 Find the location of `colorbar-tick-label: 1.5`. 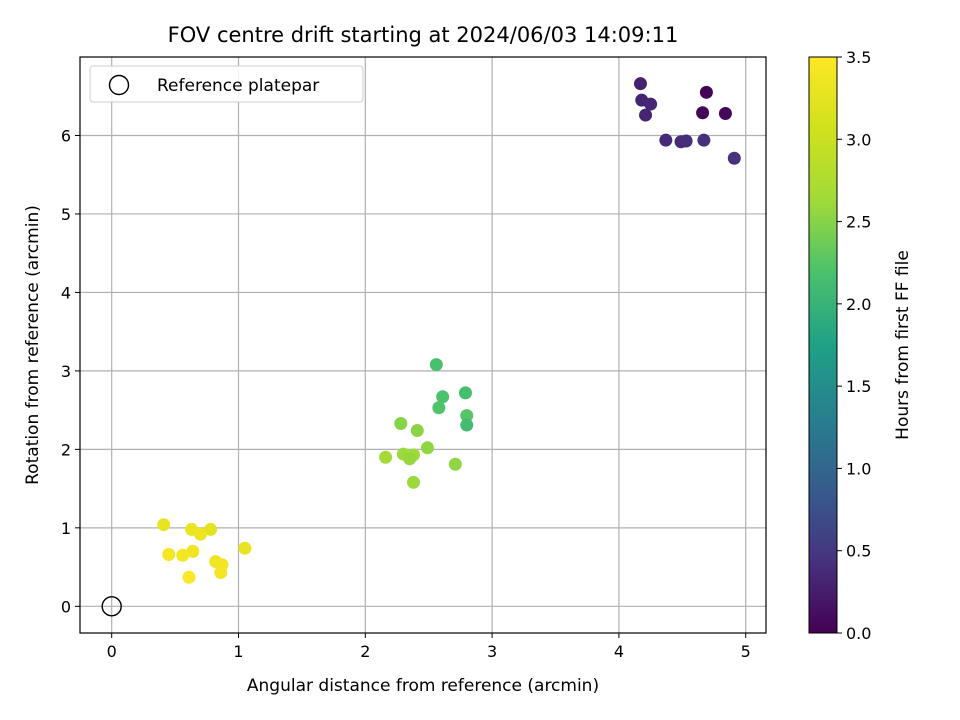

colorbar-tick-label: 1.5 is located at coordinates (858, 386).